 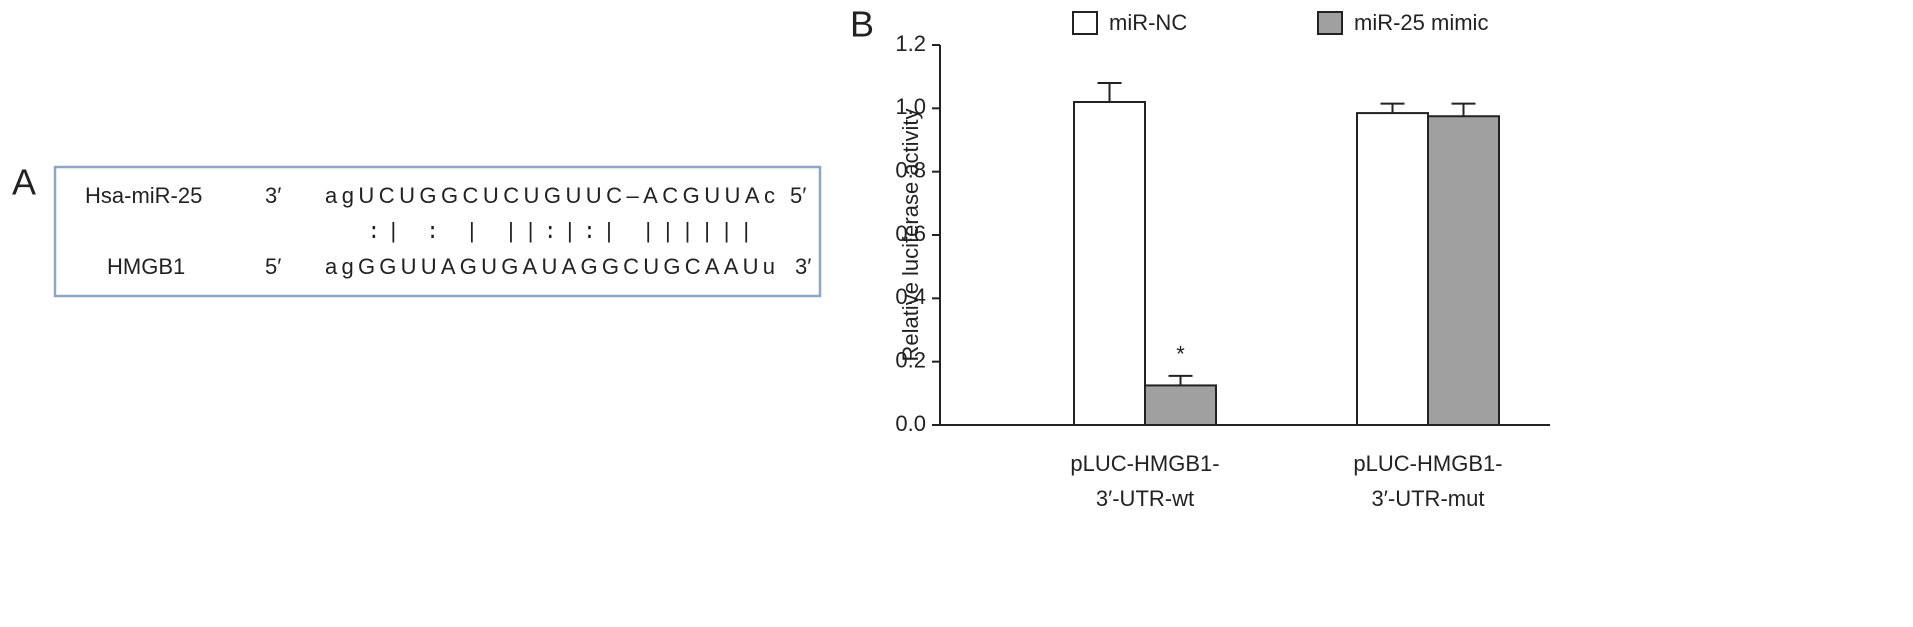 What do you see at coordinates (862, 24) in the screenshot?
I see `panel-label: B` at bounding box center [862, 24].